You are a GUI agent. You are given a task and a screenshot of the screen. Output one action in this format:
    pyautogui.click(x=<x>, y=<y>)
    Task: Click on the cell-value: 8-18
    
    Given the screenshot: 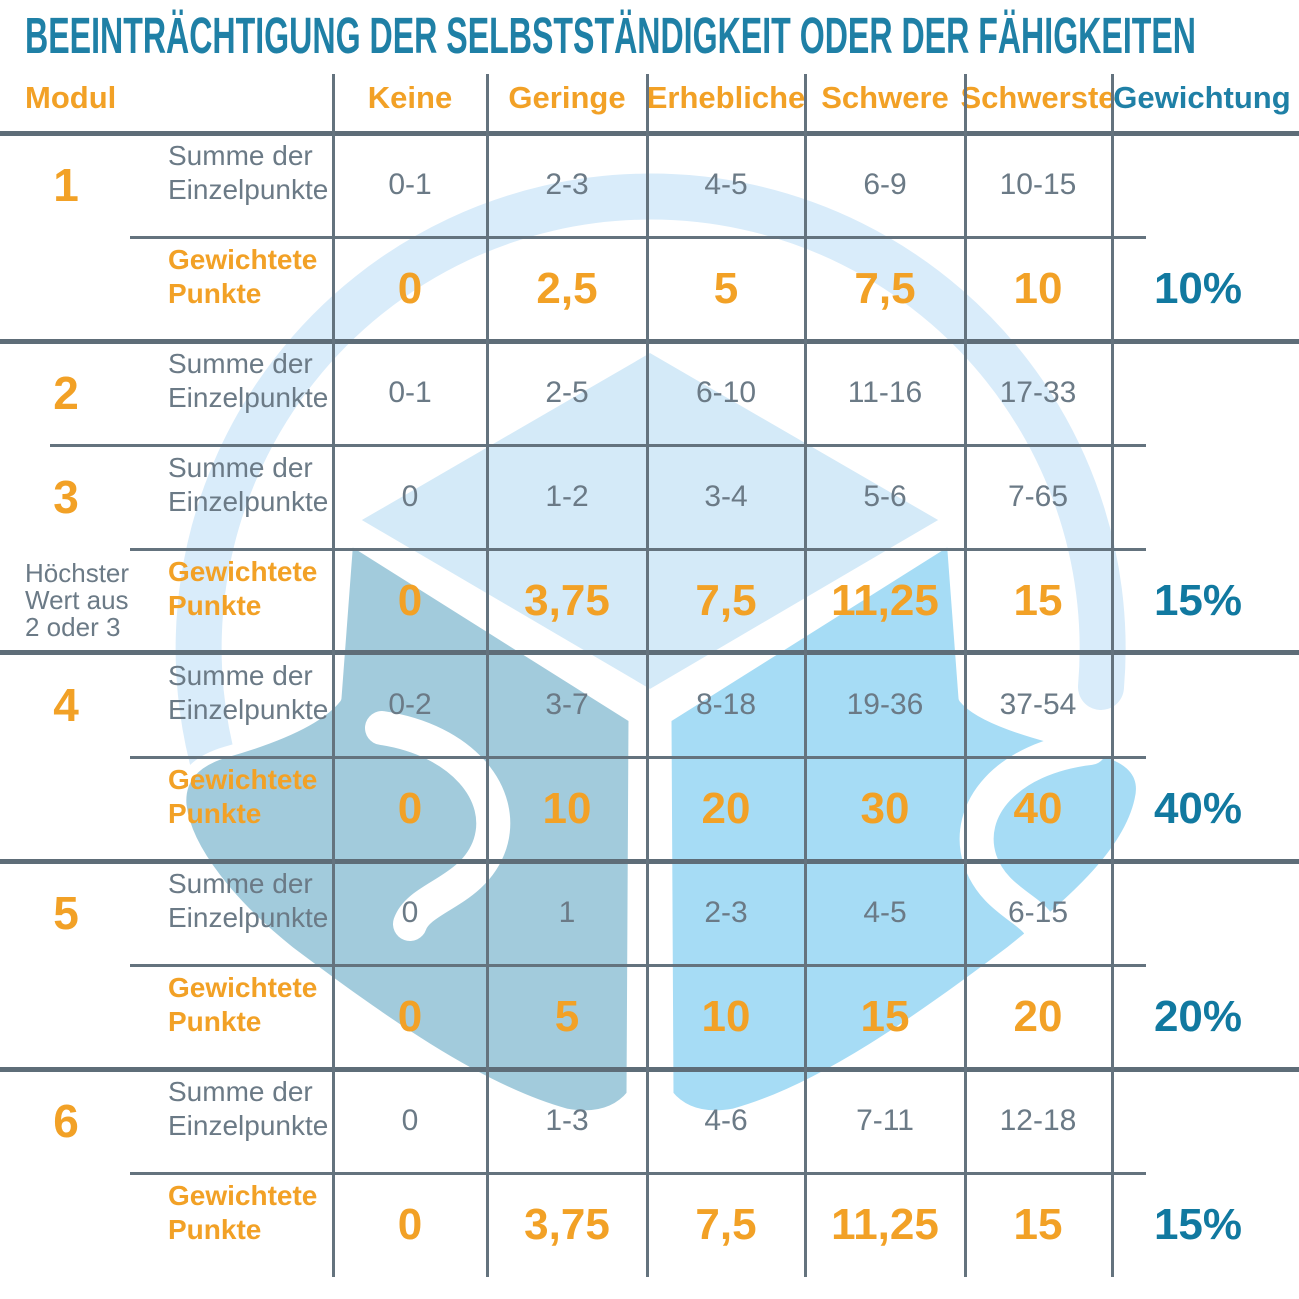 What is the action you would take?
    pyautogui.click(x=726, y=704)
    